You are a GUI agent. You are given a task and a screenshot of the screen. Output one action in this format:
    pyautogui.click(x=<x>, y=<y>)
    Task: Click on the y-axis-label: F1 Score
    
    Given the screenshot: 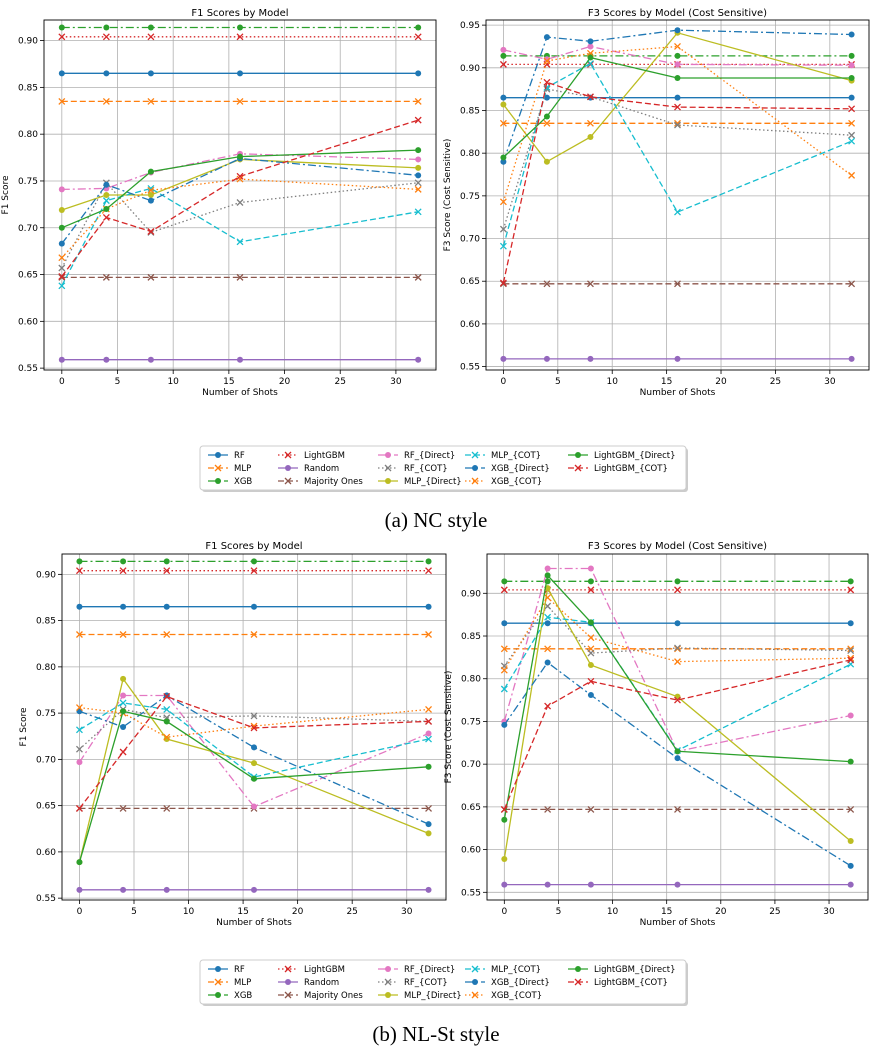 What is the action you would take?
    pyautogui.click(x=24, y=726)
    